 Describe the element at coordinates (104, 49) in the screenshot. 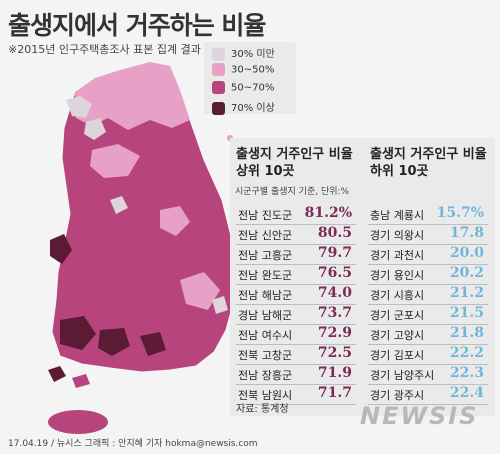

I see `page-subtitle: ※2015년 인구주택총조사 표본 집계 결과` at that location.